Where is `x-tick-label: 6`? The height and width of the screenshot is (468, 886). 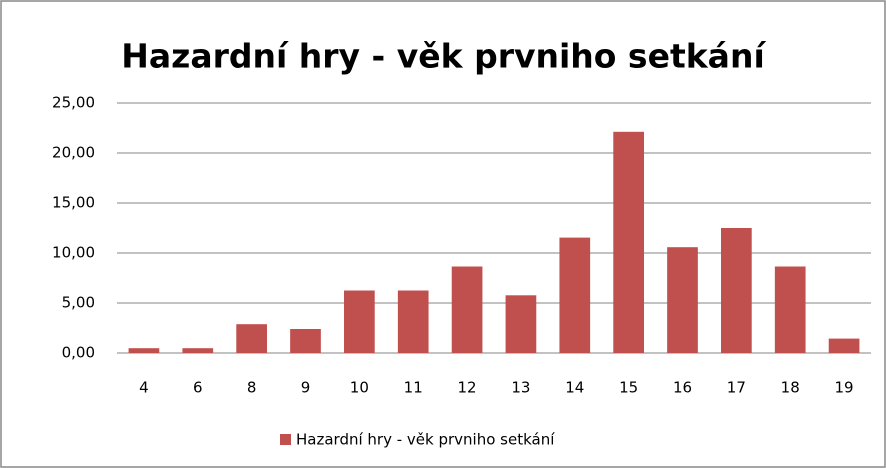 x-tick-label: 6 is located at coordinates (198, 388).